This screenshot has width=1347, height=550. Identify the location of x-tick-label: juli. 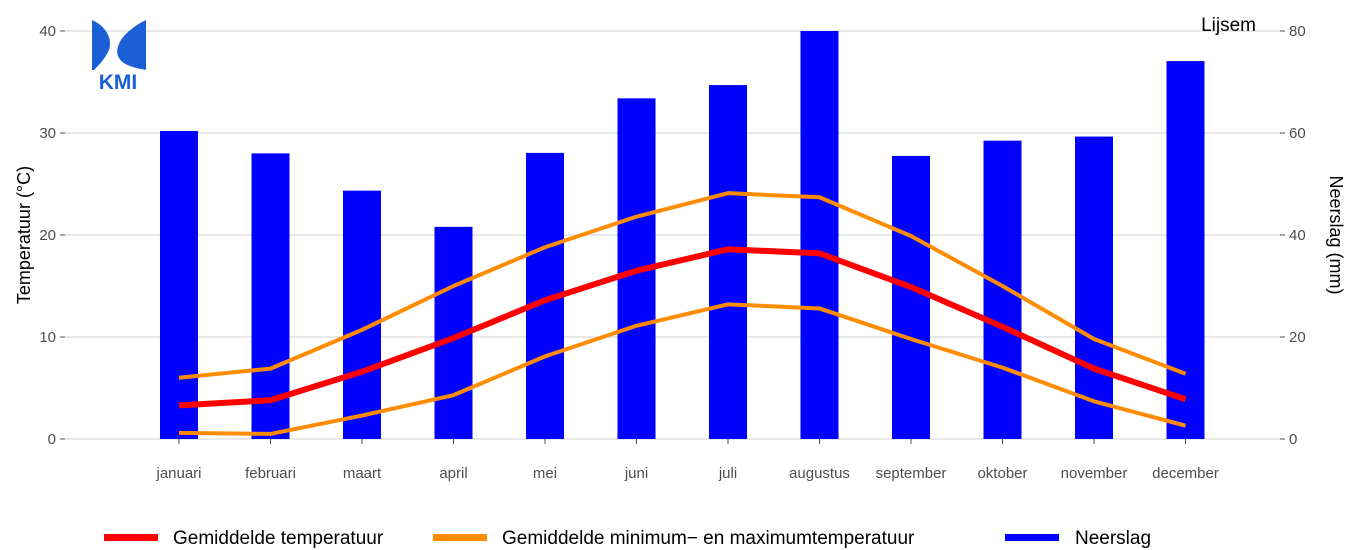
(727, 473).